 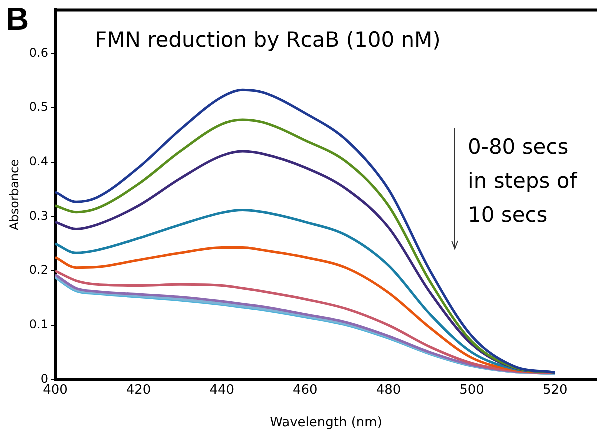 I want to click on y-axis-title: Absorbance, so click(x=14, y=195).